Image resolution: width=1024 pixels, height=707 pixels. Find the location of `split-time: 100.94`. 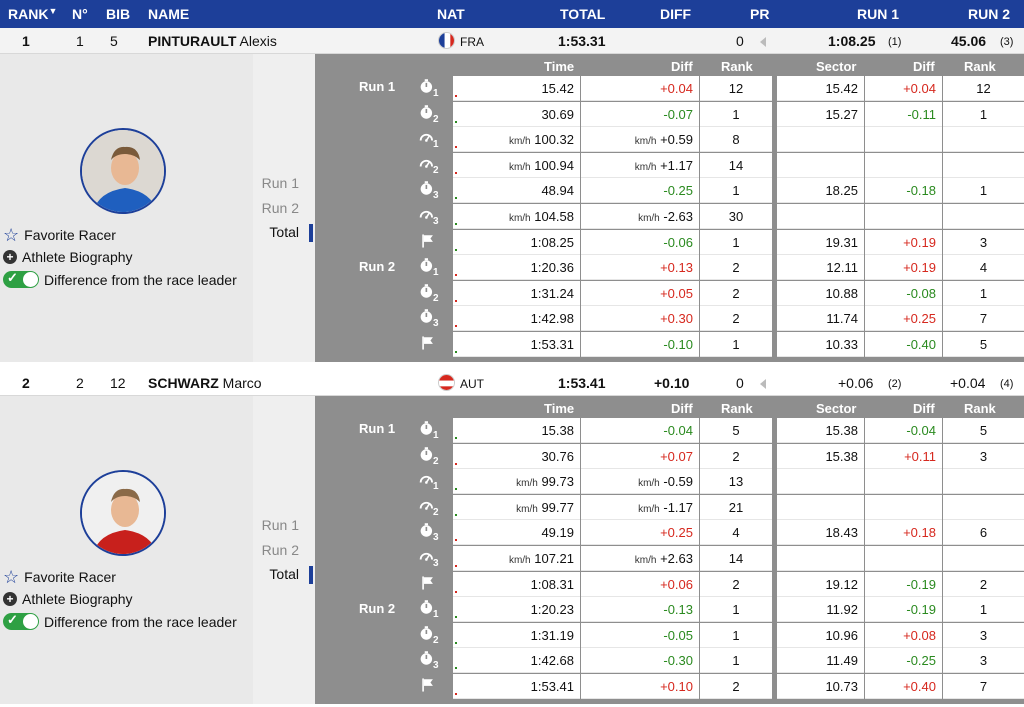

split-time: 100.94 is located at coordinates (554, 165).